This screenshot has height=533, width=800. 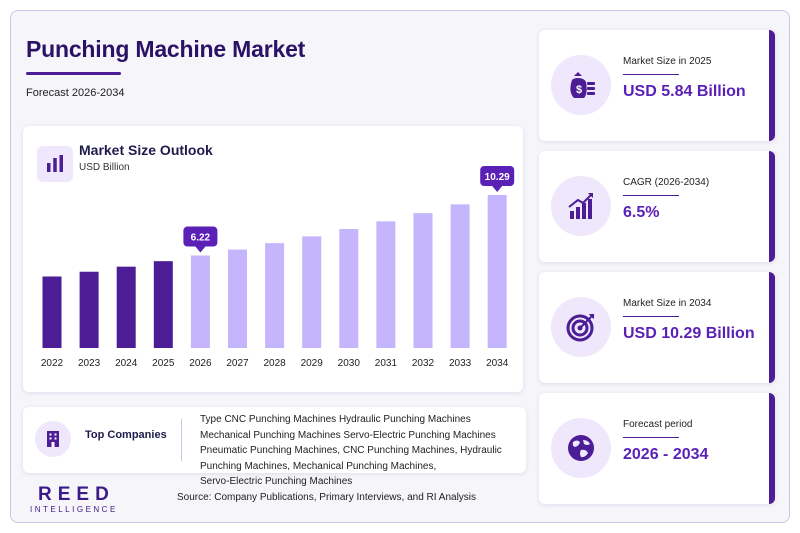 I want to click on page-subtitle: Forecast 2026-2034, so click(x=75, y=93).